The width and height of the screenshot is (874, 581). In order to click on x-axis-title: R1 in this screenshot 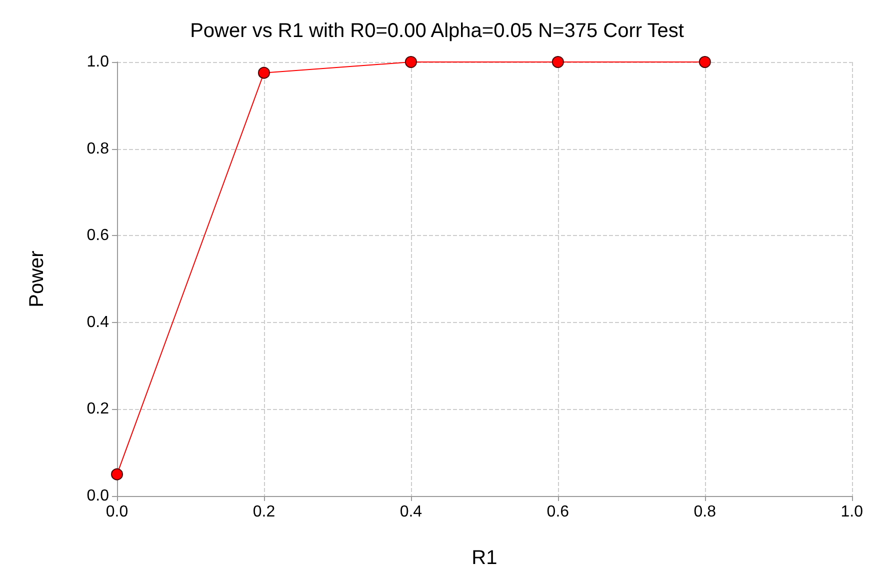, I will do `click(485, 558)`.